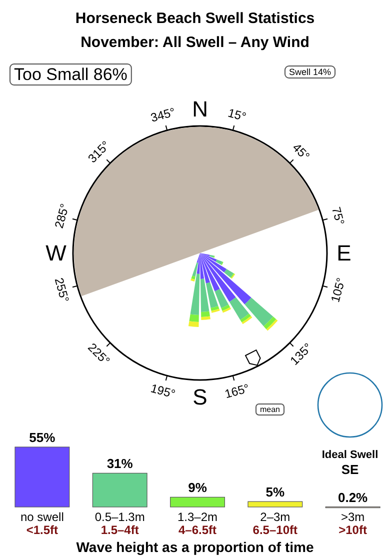 This screenshot has width=390, height=560. I want to click on text: 165°, so click(237, 391).